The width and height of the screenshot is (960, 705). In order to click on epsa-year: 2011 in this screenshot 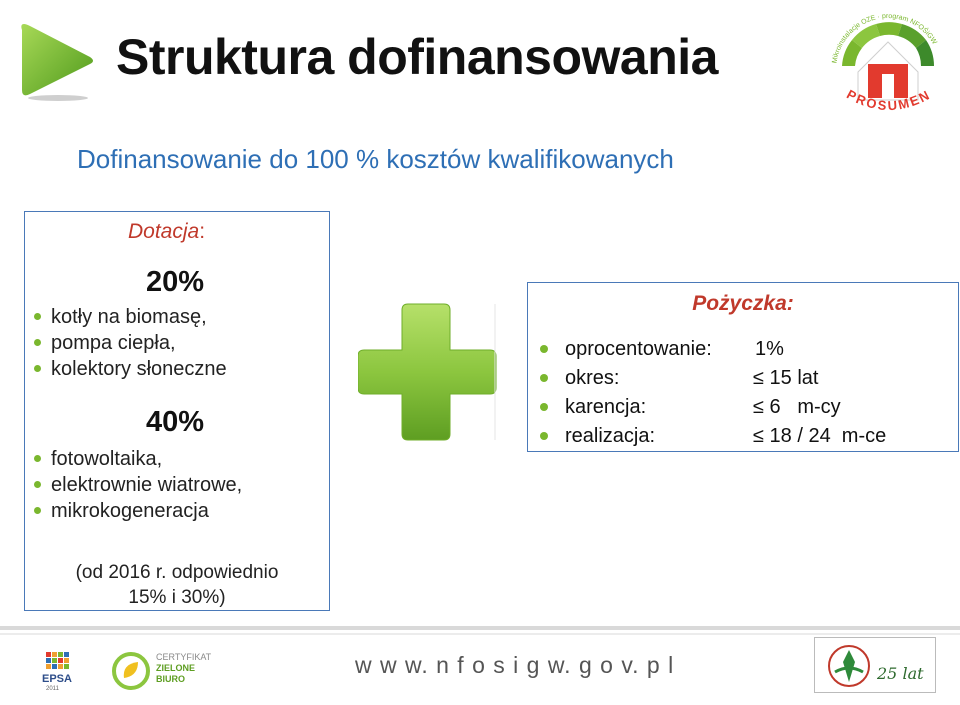, I will do `click(53, 689)`.